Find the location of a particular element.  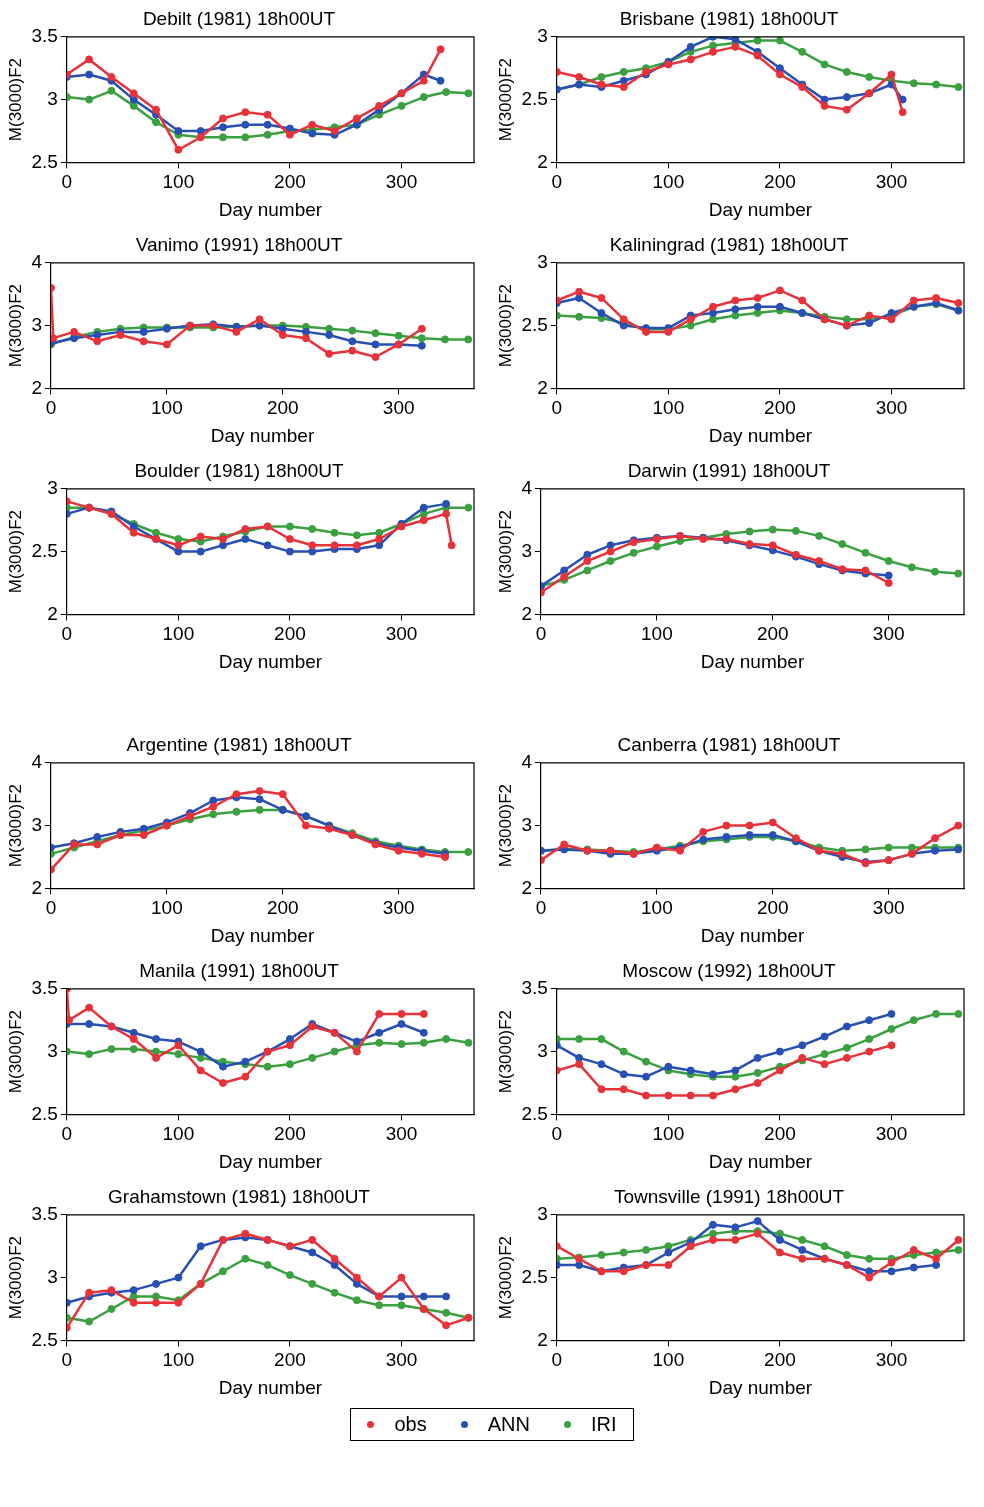

chart-title: Townsville (1991) 18h00UT is located at coordinates (729, 1196).